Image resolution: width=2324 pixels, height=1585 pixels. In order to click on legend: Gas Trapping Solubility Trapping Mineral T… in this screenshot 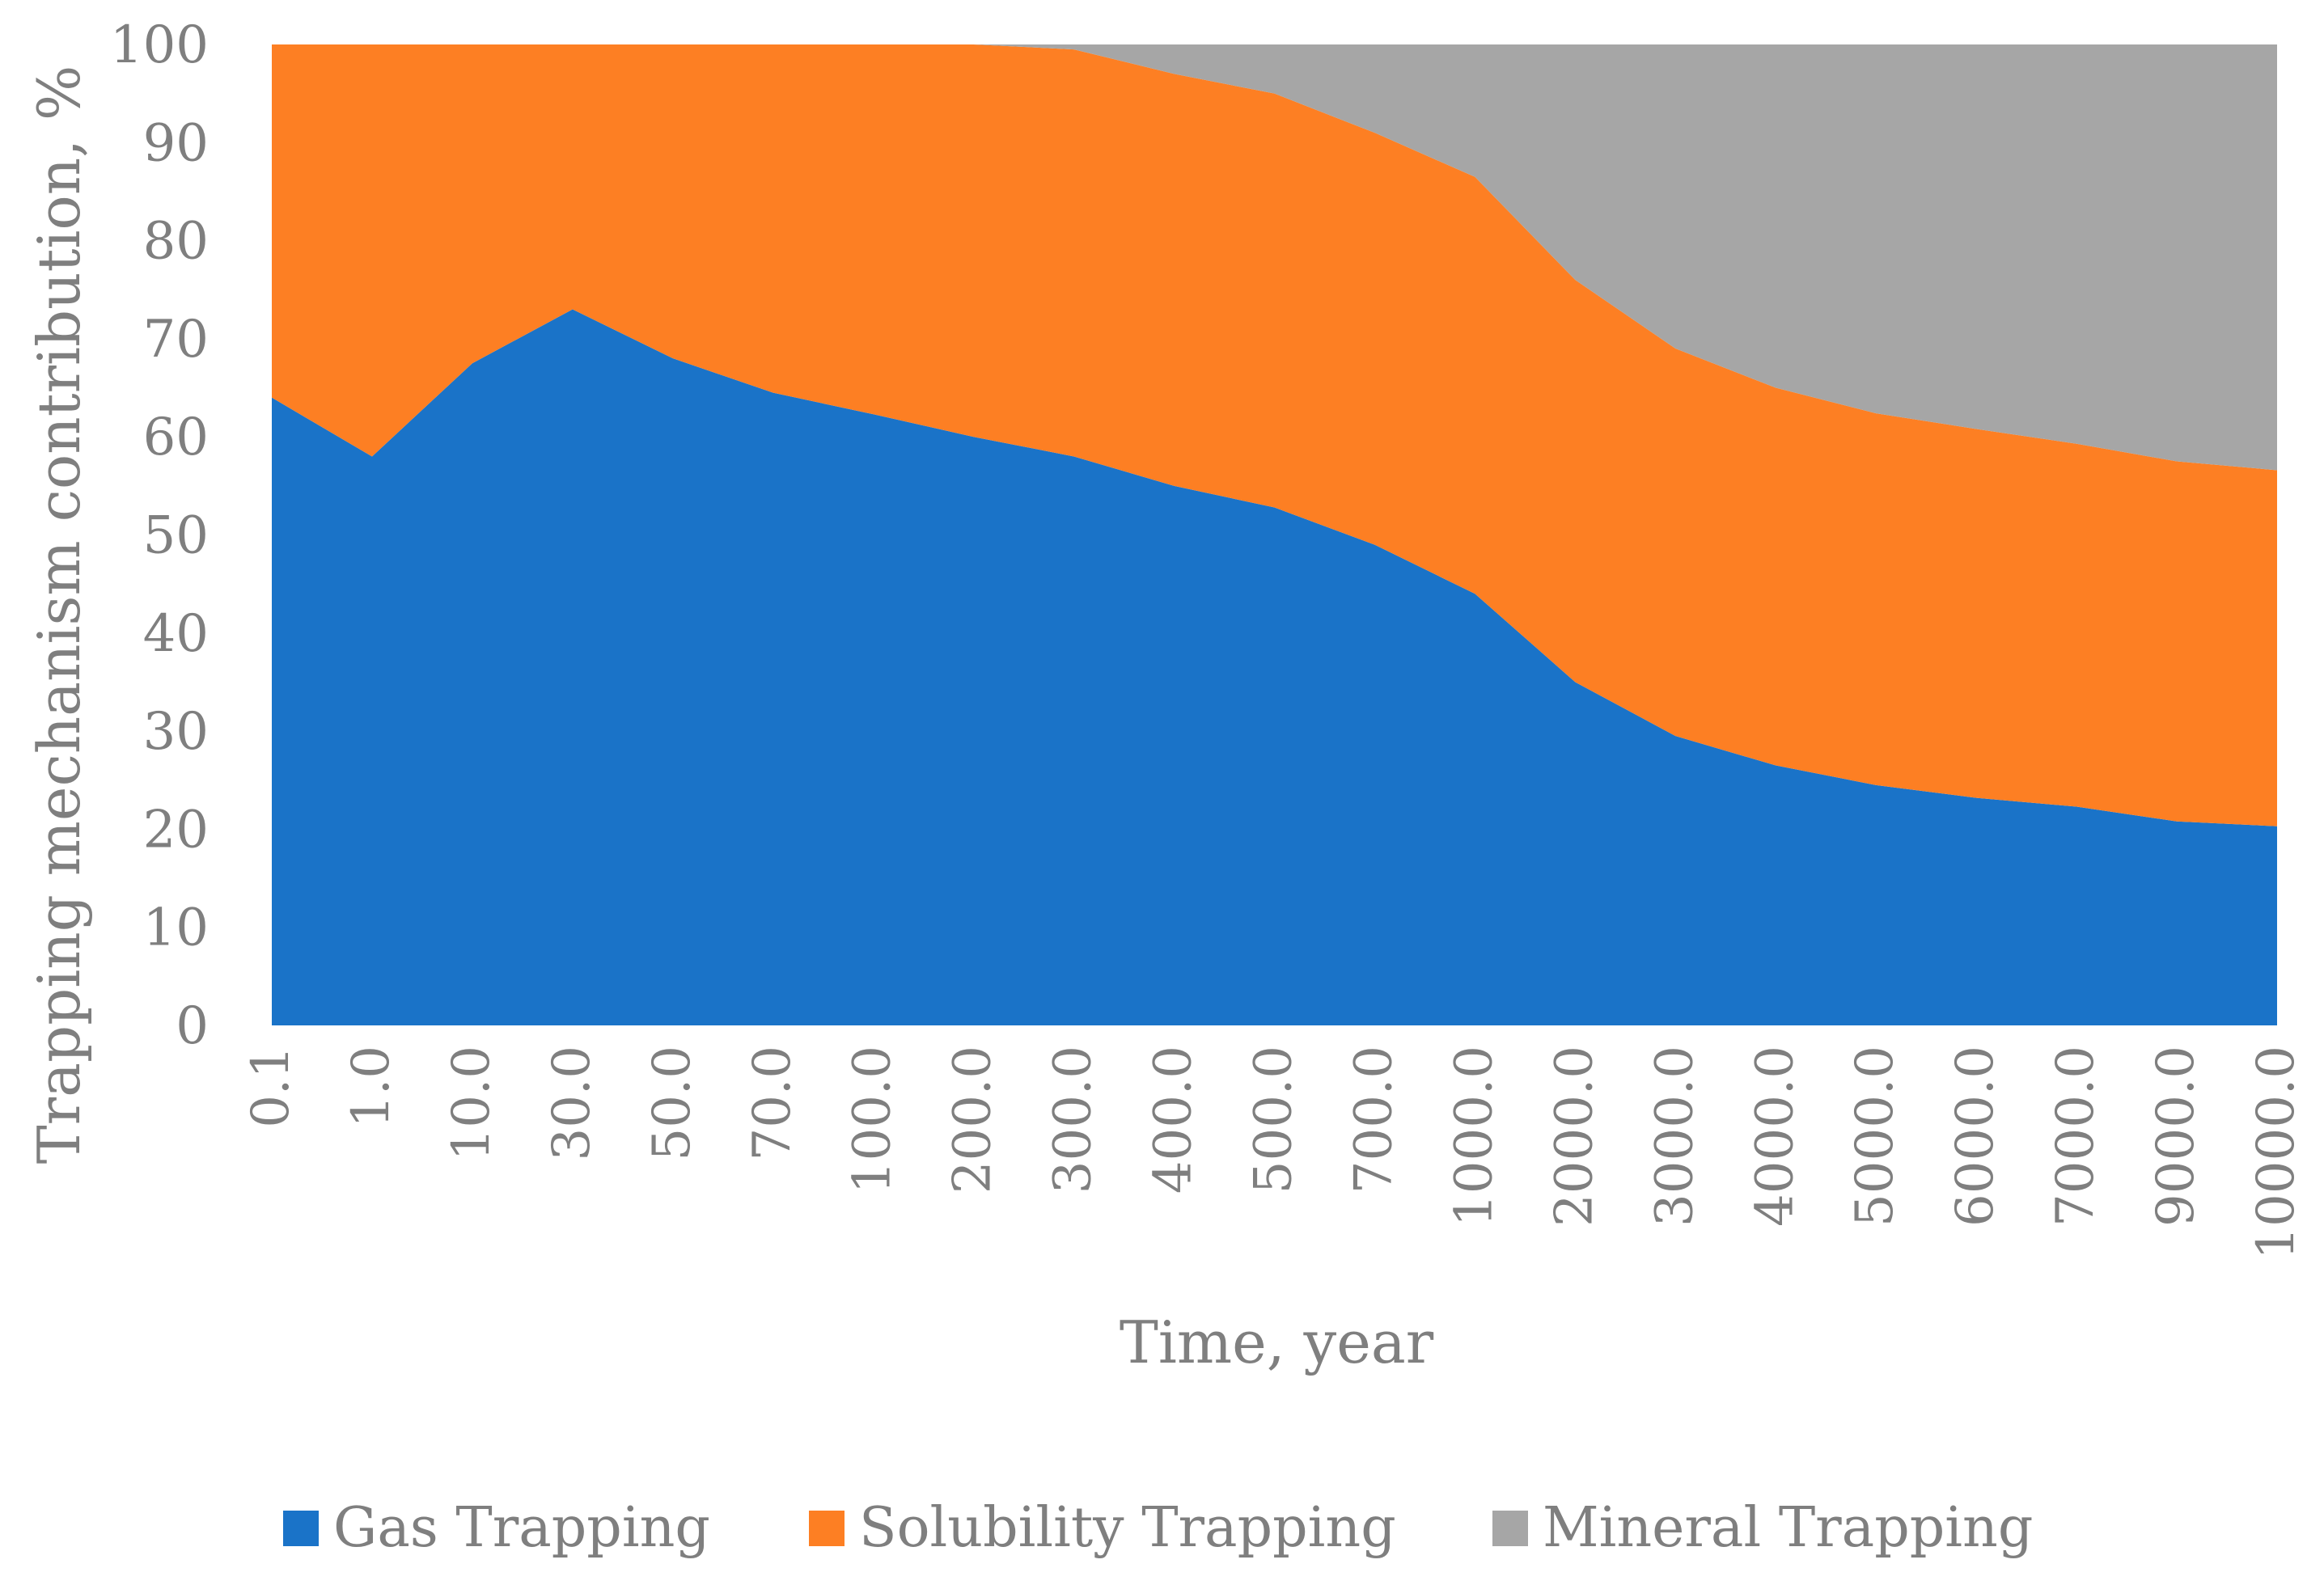, I will do `click(1158, 1528)`.